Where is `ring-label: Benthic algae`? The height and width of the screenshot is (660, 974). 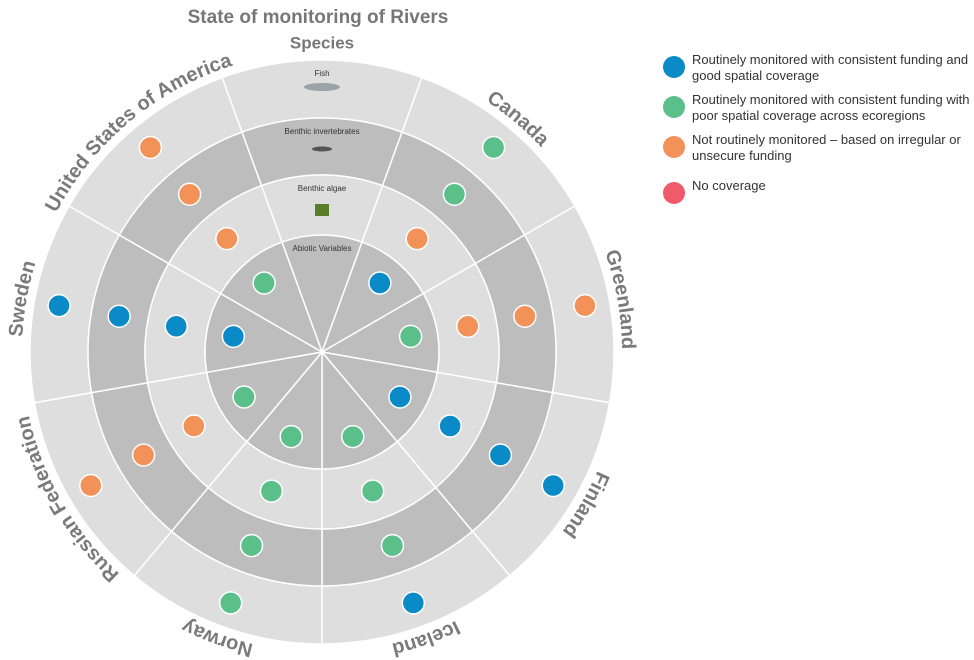
ring-label: Benthic algae is located at coordinates (322, 188).